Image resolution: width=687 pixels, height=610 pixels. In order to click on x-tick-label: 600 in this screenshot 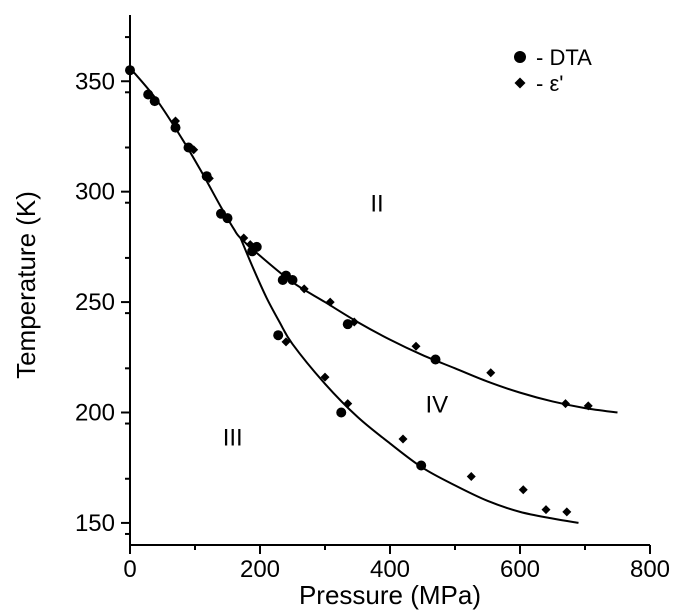, I will do `click(520, 569)`.